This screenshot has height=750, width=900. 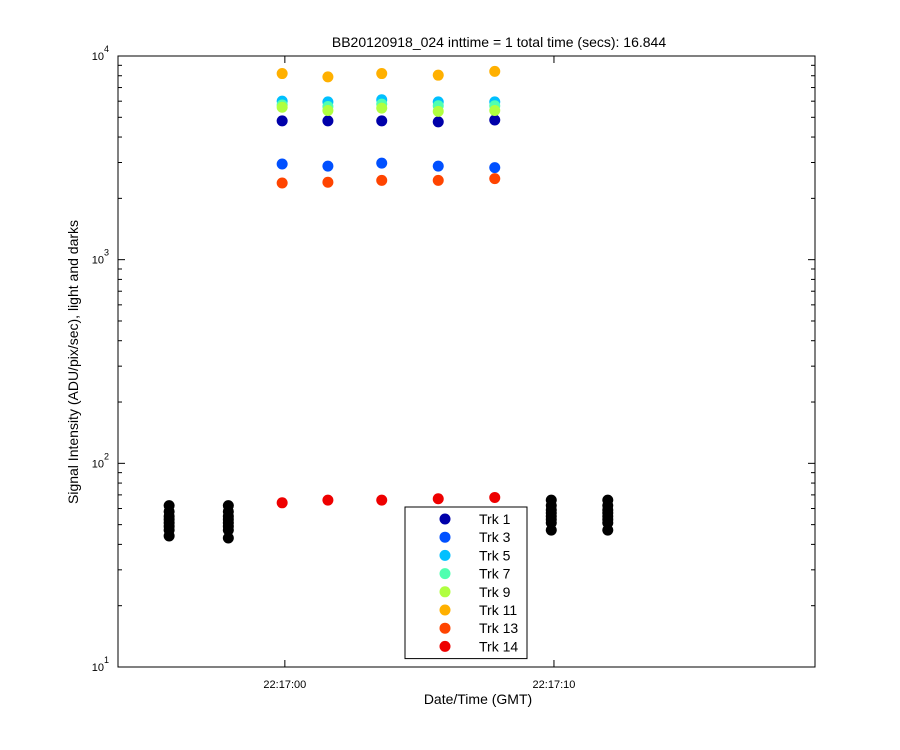 I want to click on legend-entry-label: Trk 11, so click(x=498, y=610).